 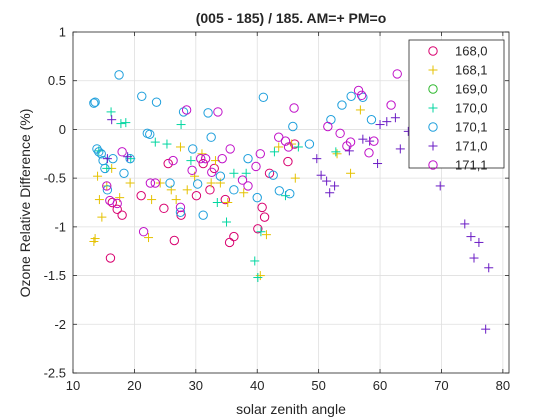 What do you see at coordinates (441, 385) in the screenshot?
I see `x-tick-label: 70` at bounding box center [441, 385].